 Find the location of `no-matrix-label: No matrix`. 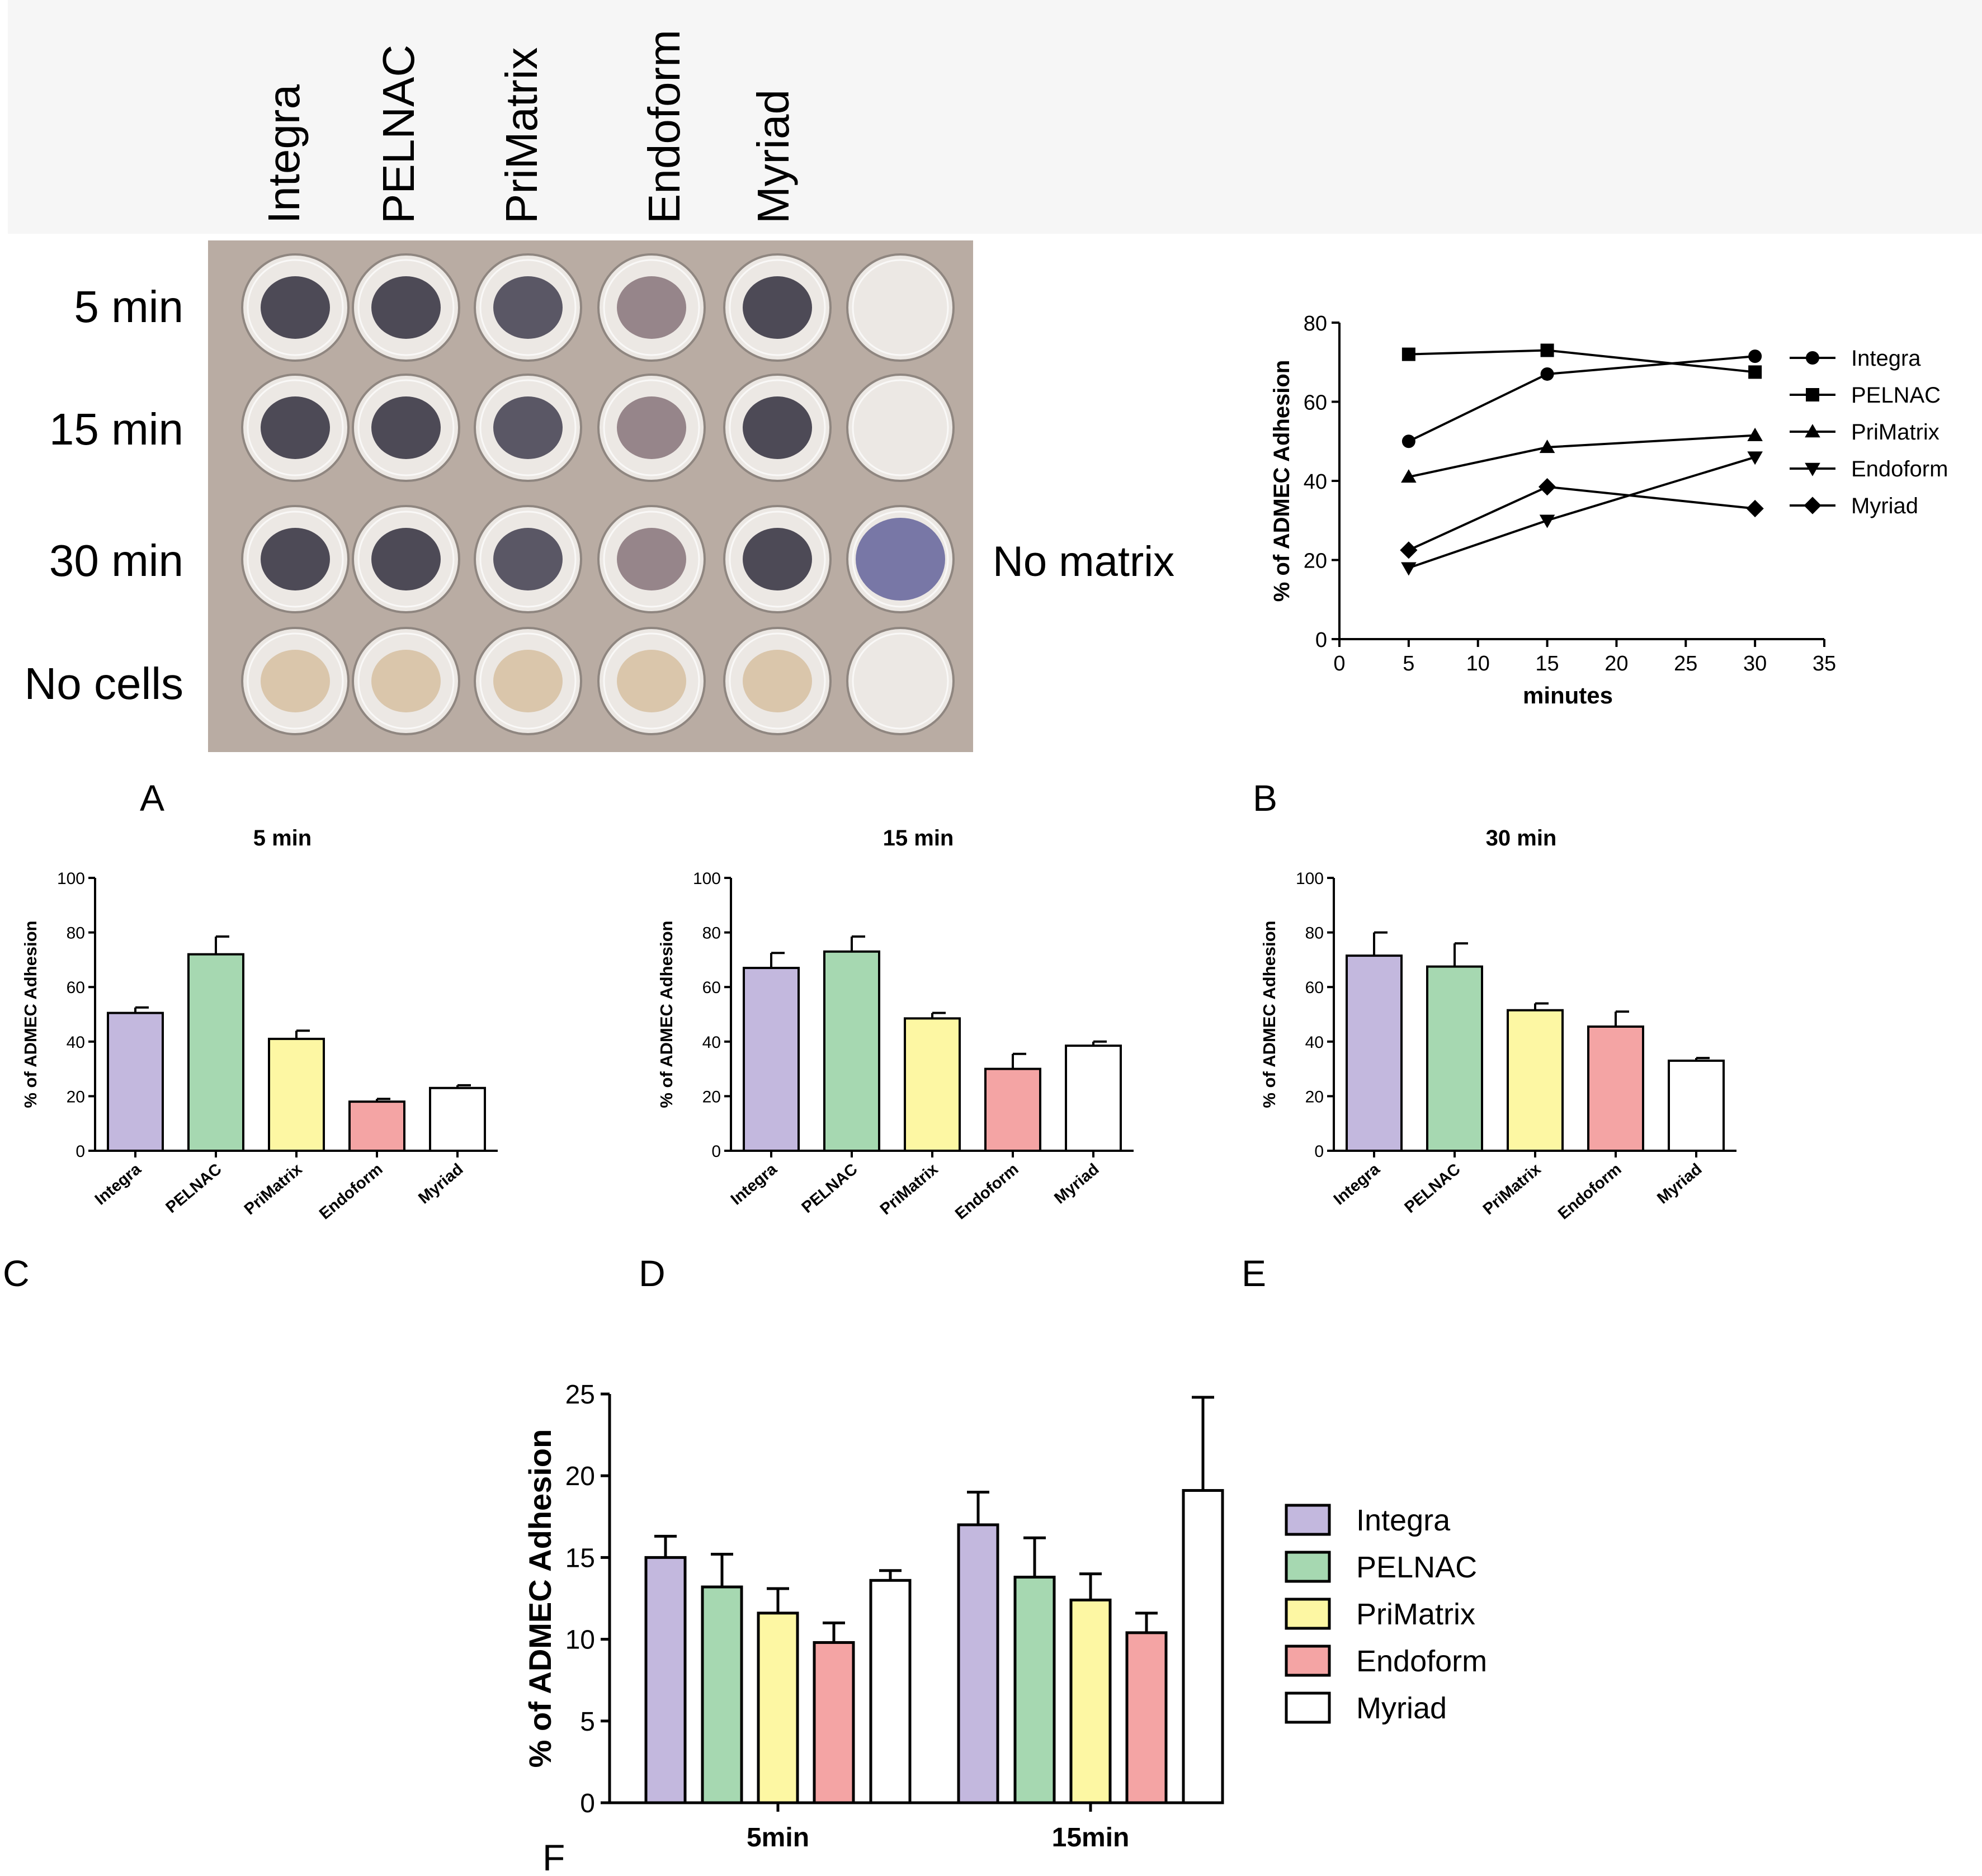

no-matrix-label: No matrix is located at coordinates (1083, 562).